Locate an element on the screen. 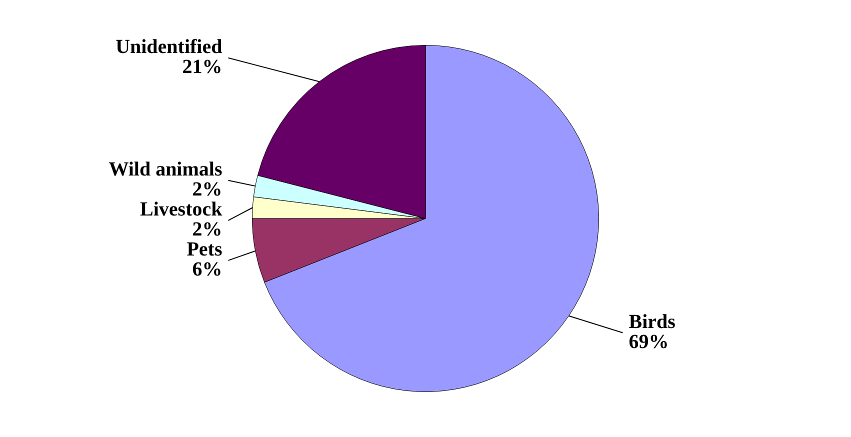 This screenshot has height=437, width=851. slice-label: Unidentified is located at coordinates (169, 47).